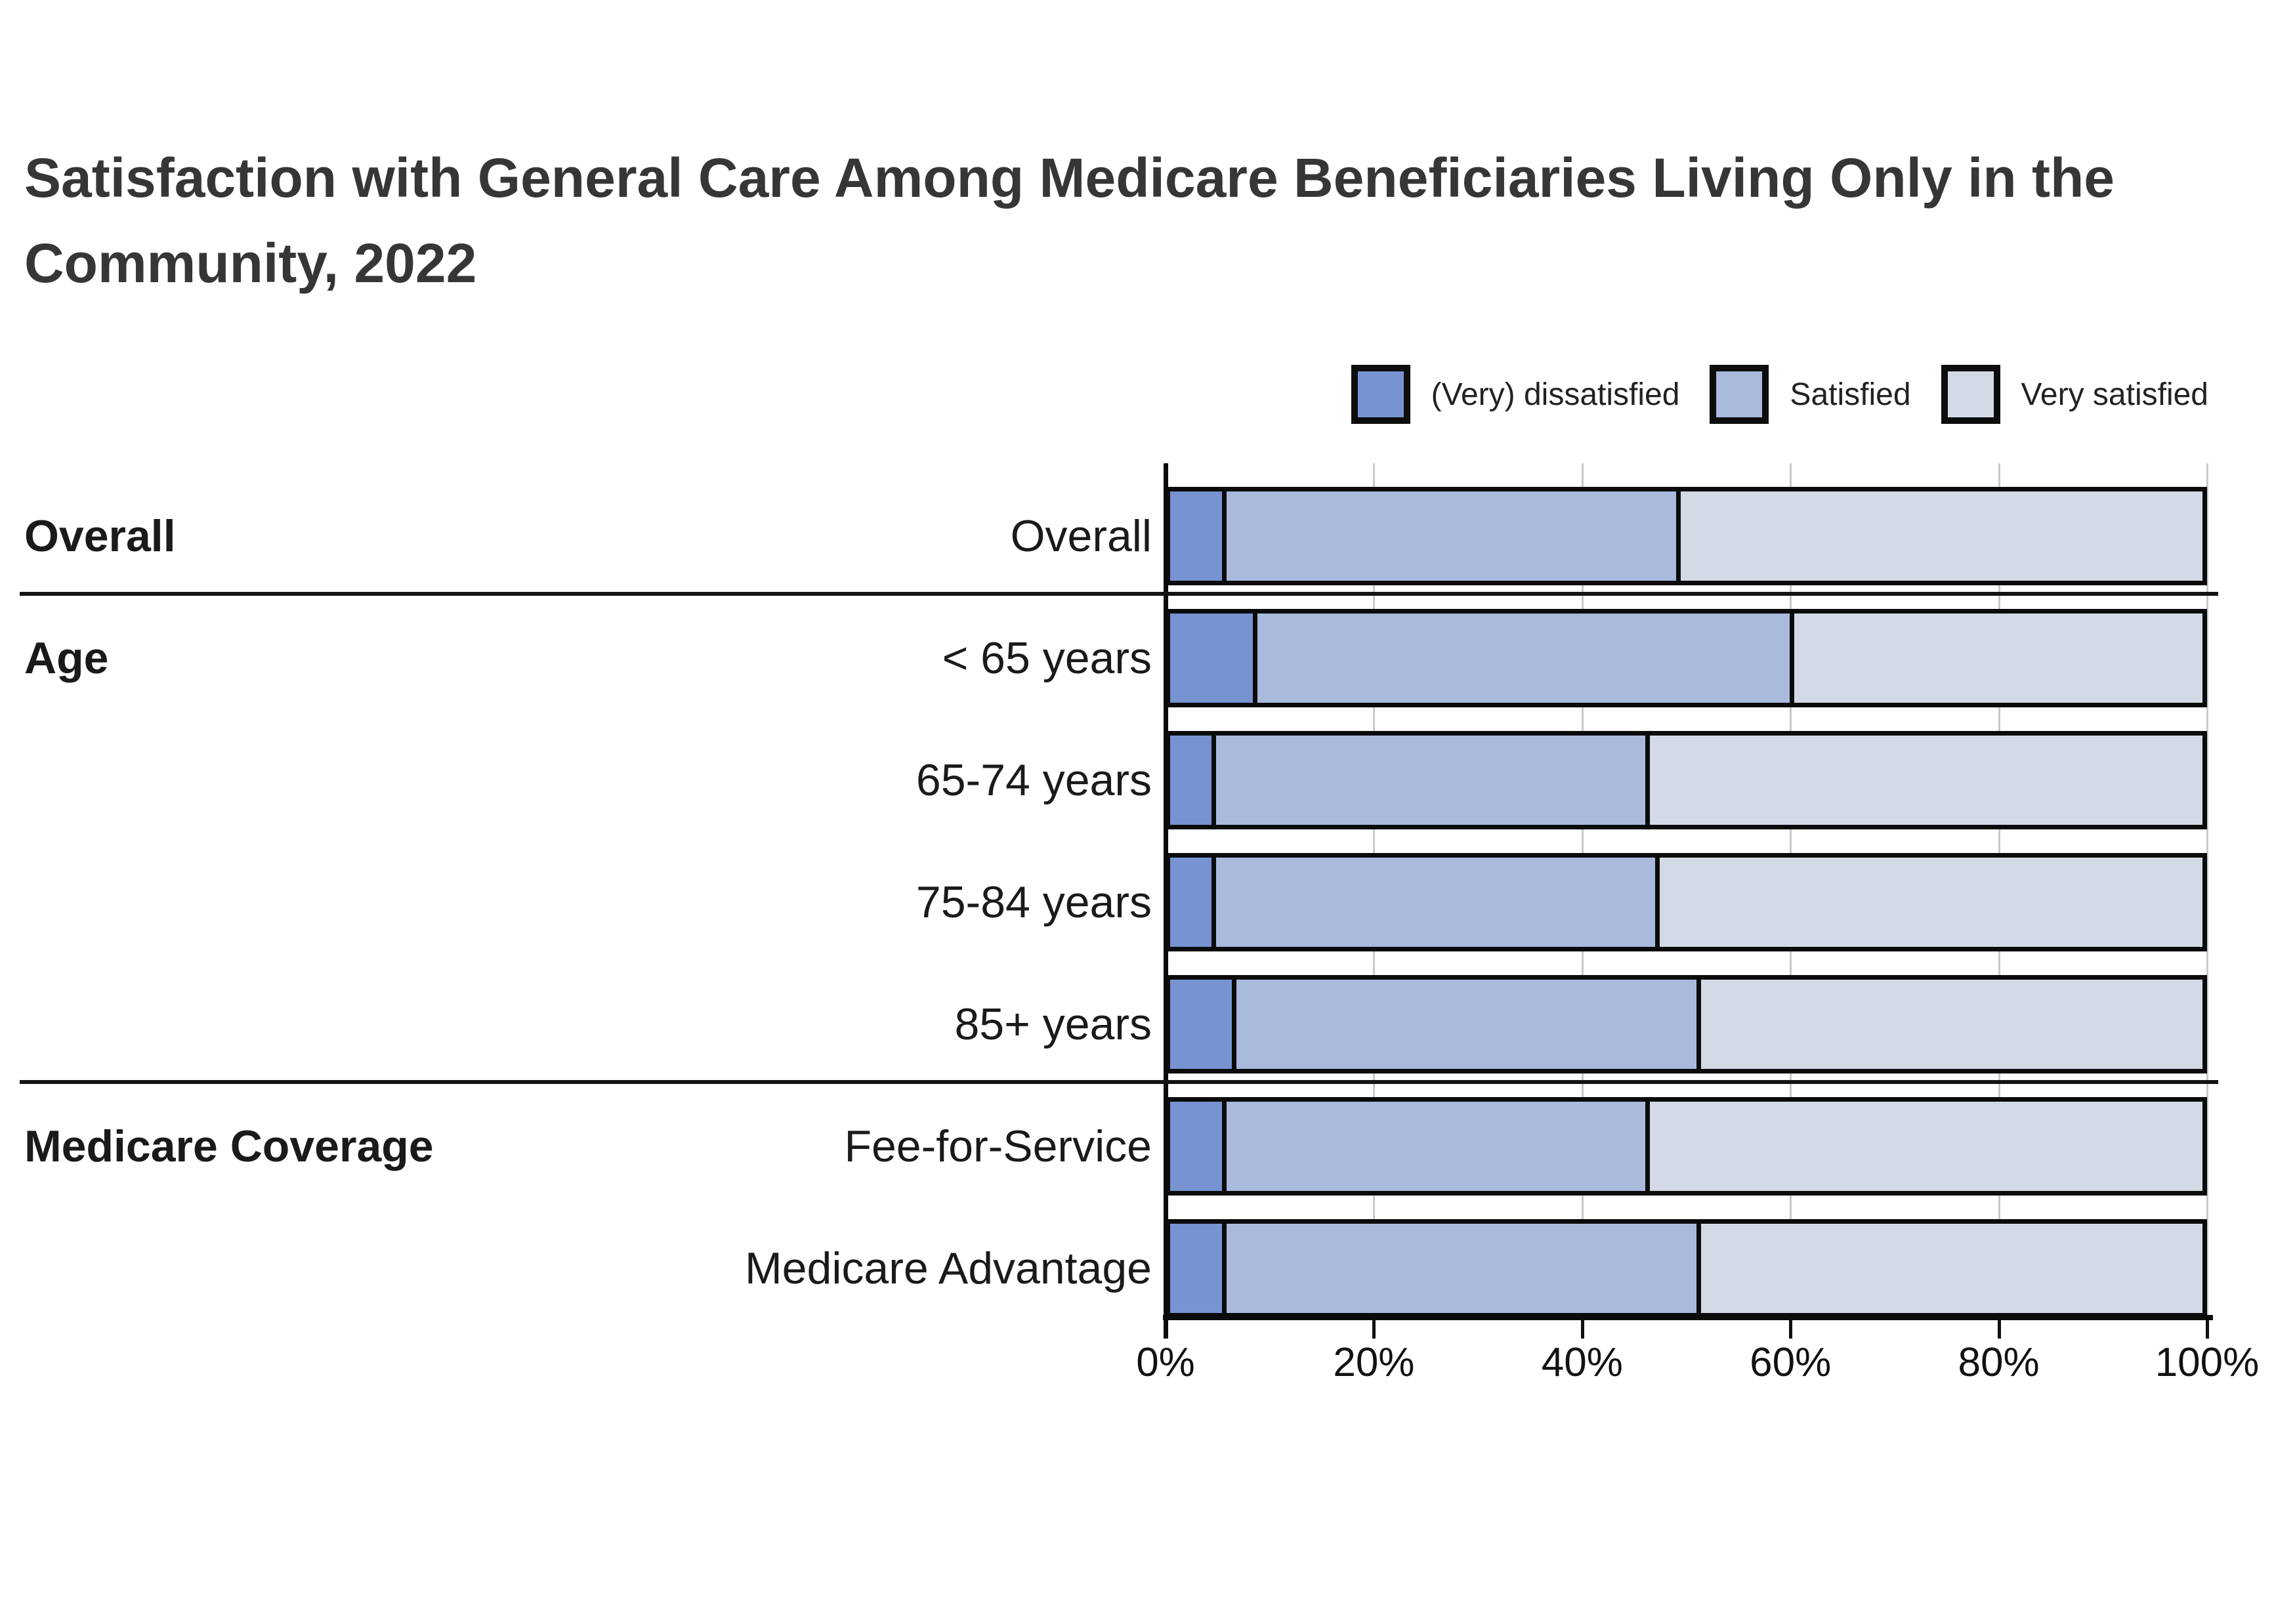 This screenshot has height=1624, width=2274. Describe the element at coordinates (250, 263) in the screenshot. I see `chart-title-line2: Community, 2022` at that location.